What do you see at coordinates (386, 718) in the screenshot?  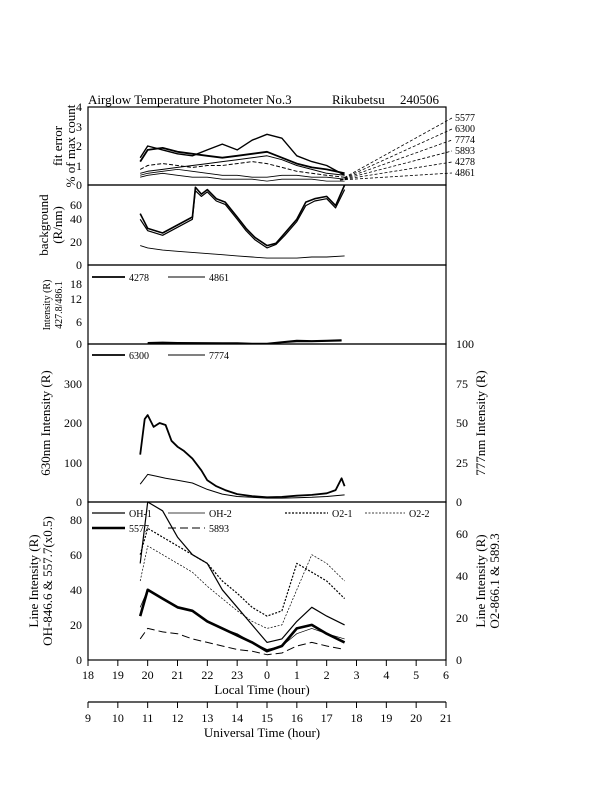 I see `ut-tick-label: 19` at bounding box center [386, 718].